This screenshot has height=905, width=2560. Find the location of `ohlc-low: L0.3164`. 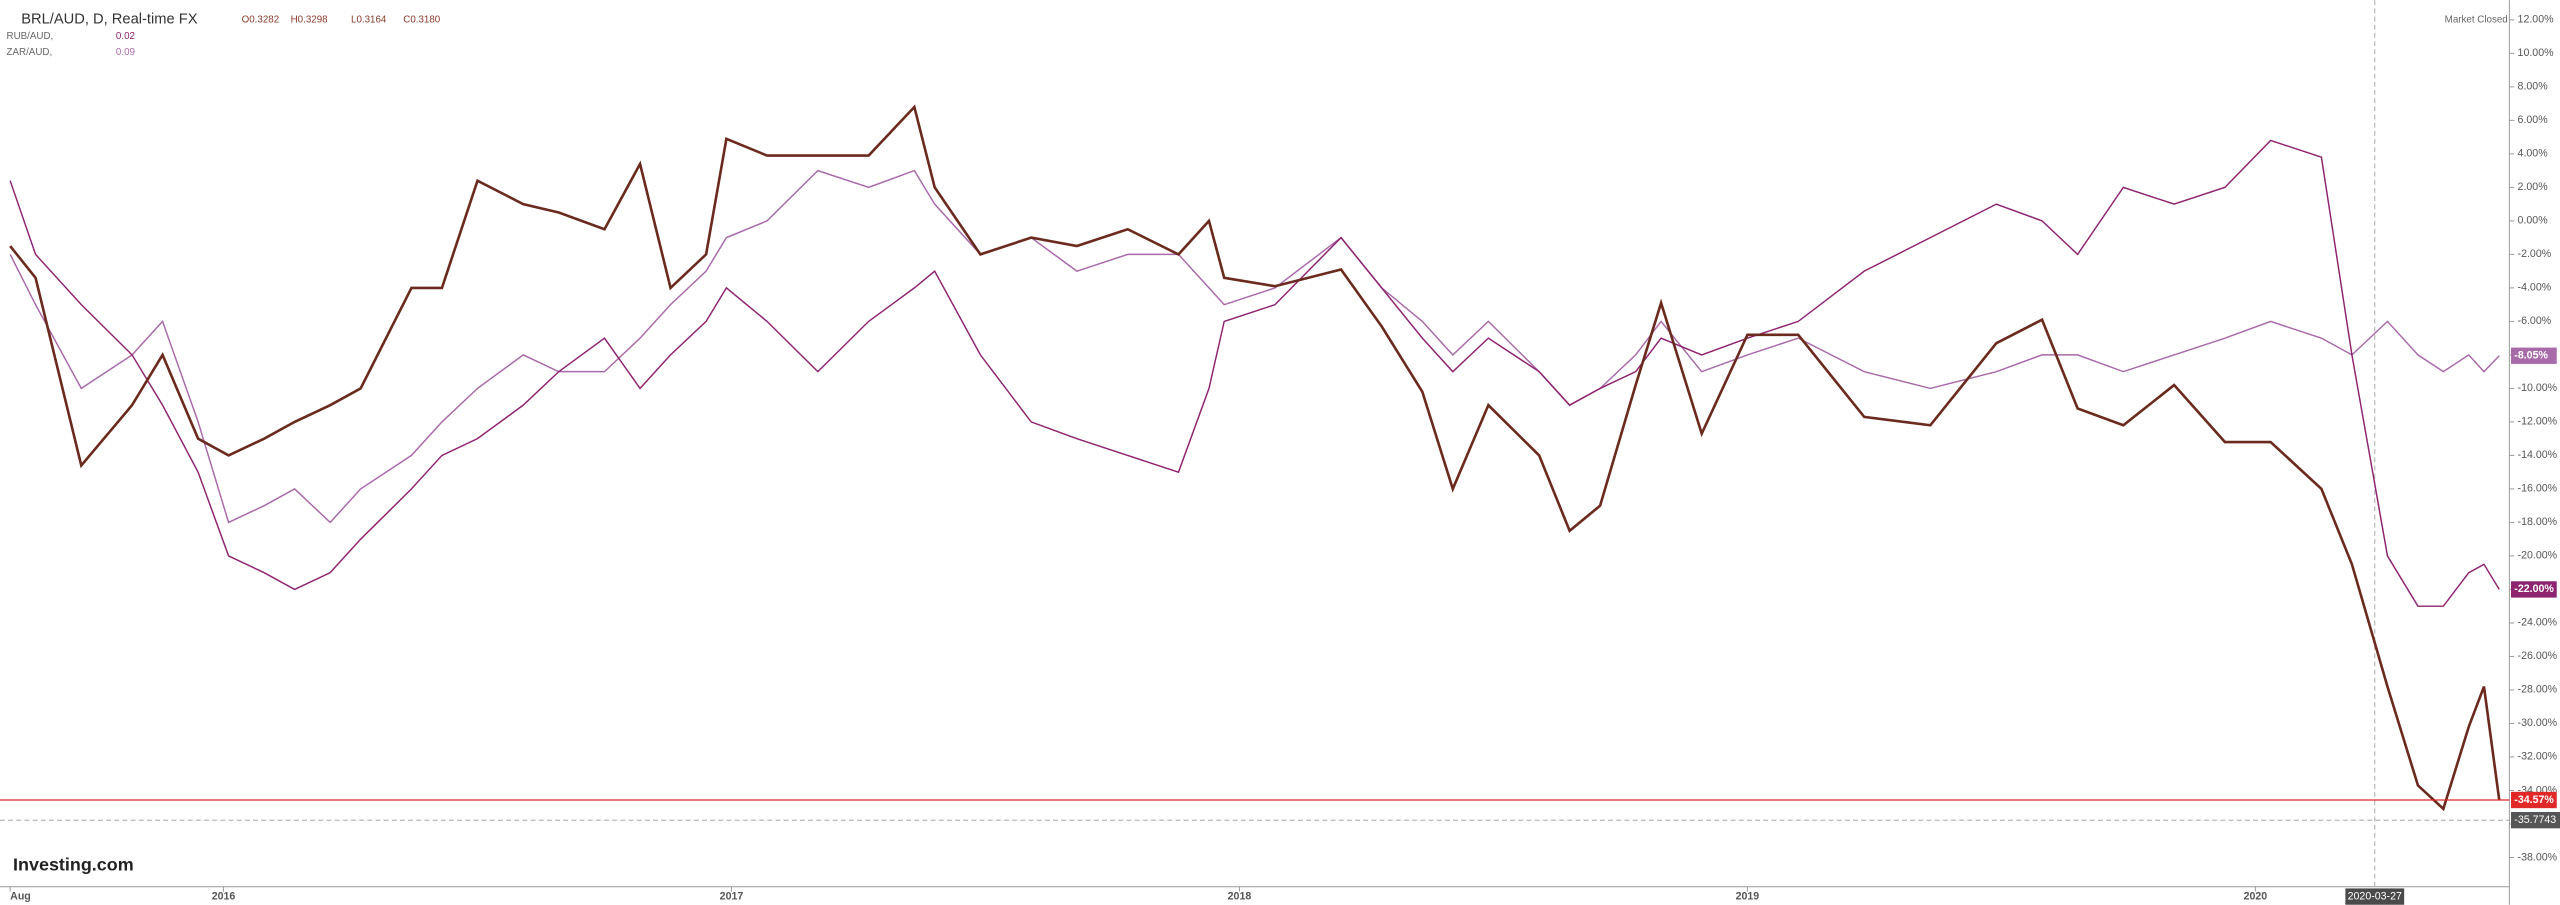

ohlc-low: L0.3164 is located at coordinates (369, 19).